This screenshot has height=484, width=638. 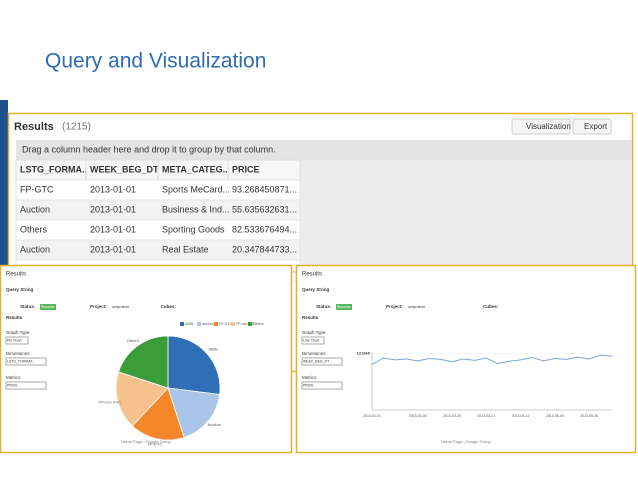 I want to click on slide-title: Query and Visualization, so click(x=155, y=61).